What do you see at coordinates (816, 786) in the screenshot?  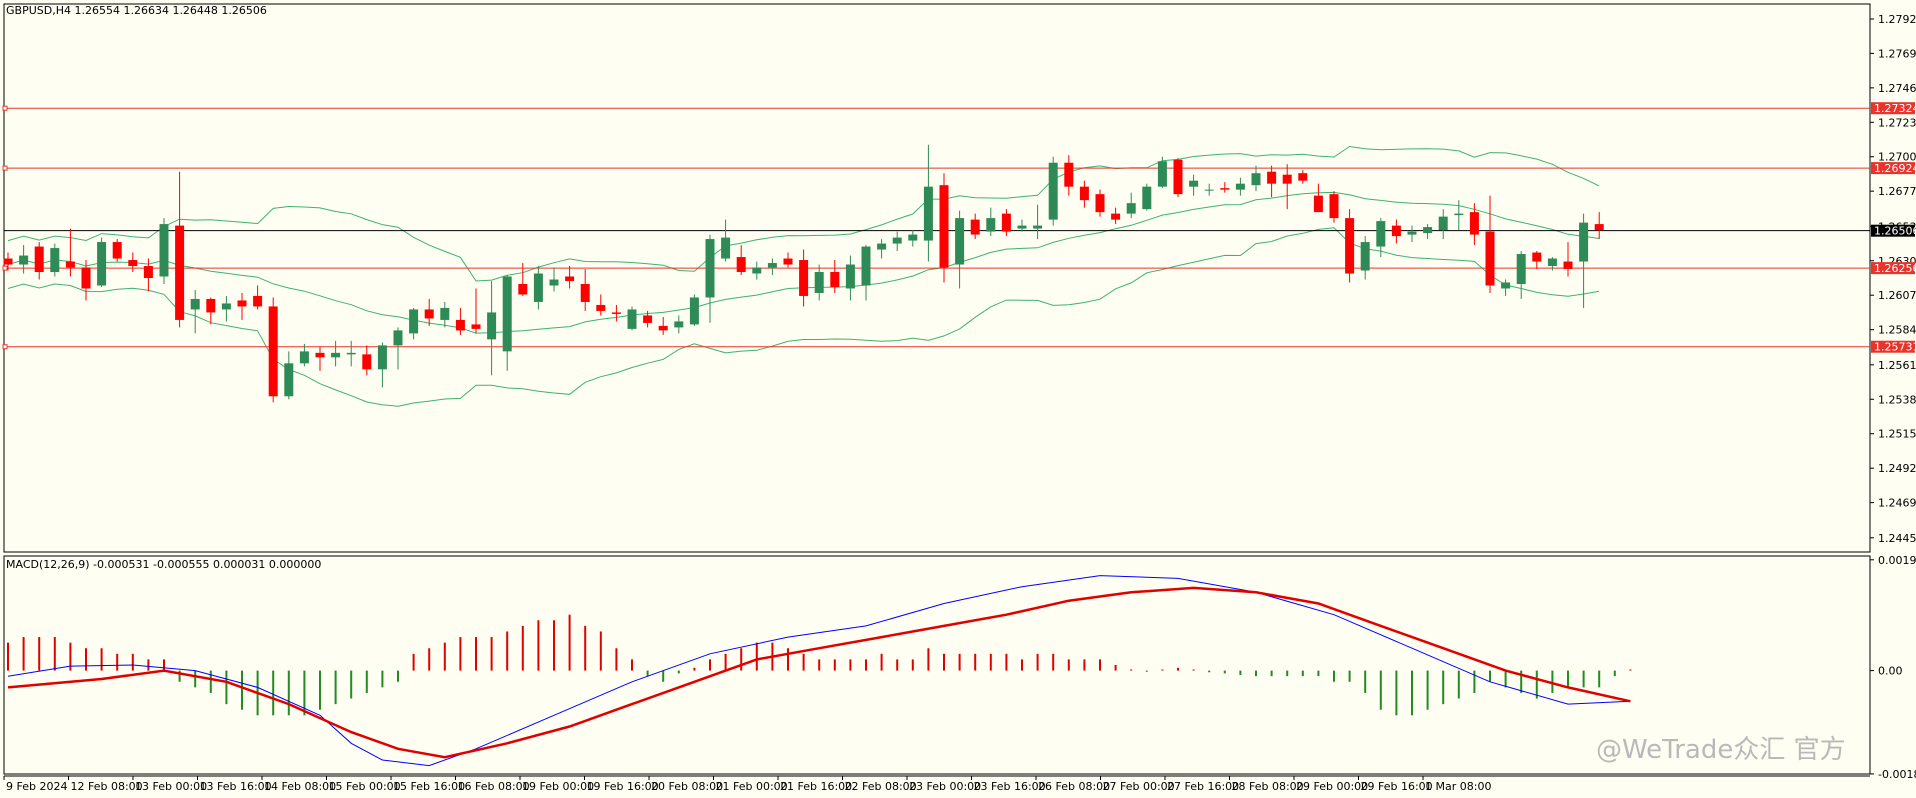 I see `time-tick-label: 21 Feb 16:00` at bounding box center [816, 786].